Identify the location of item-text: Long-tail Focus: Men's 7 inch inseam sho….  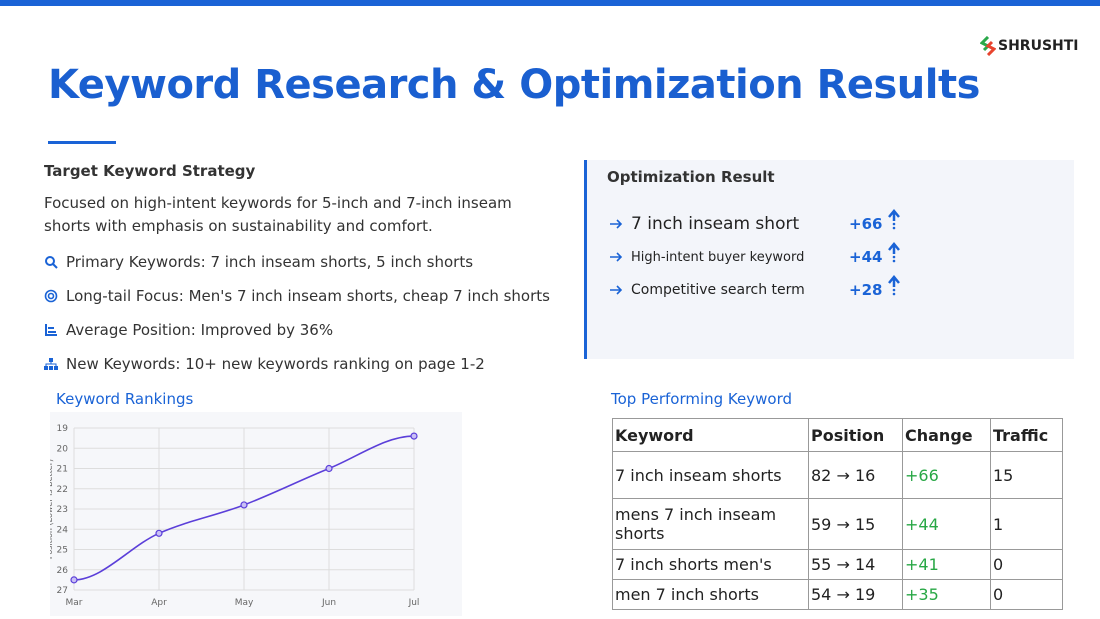
(308, 296).